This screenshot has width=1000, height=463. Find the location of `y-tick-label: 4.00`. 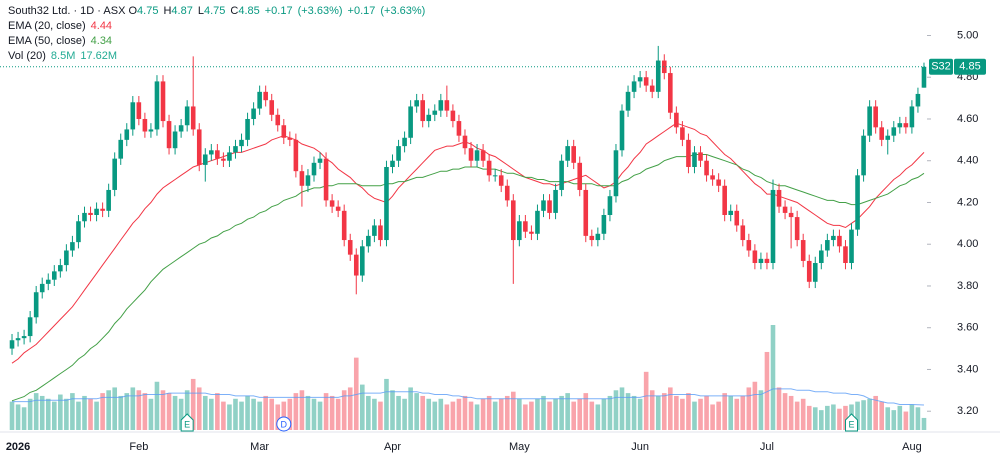

y-tick-label: 4.00 is located at coordinates (967, 244).